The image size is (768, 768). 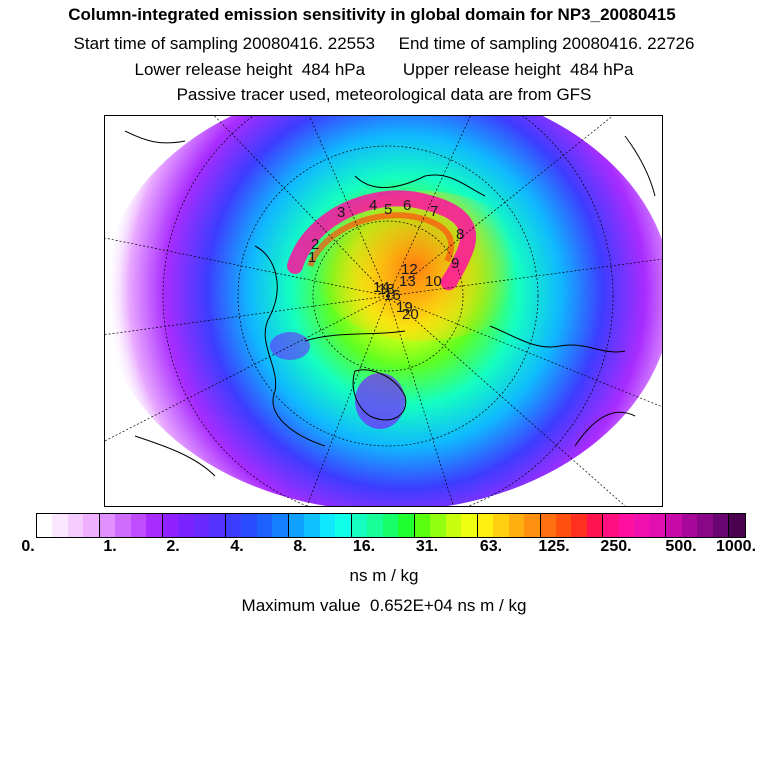 I want to click on colorbar-tick: 1., so click(x=110, y=546).